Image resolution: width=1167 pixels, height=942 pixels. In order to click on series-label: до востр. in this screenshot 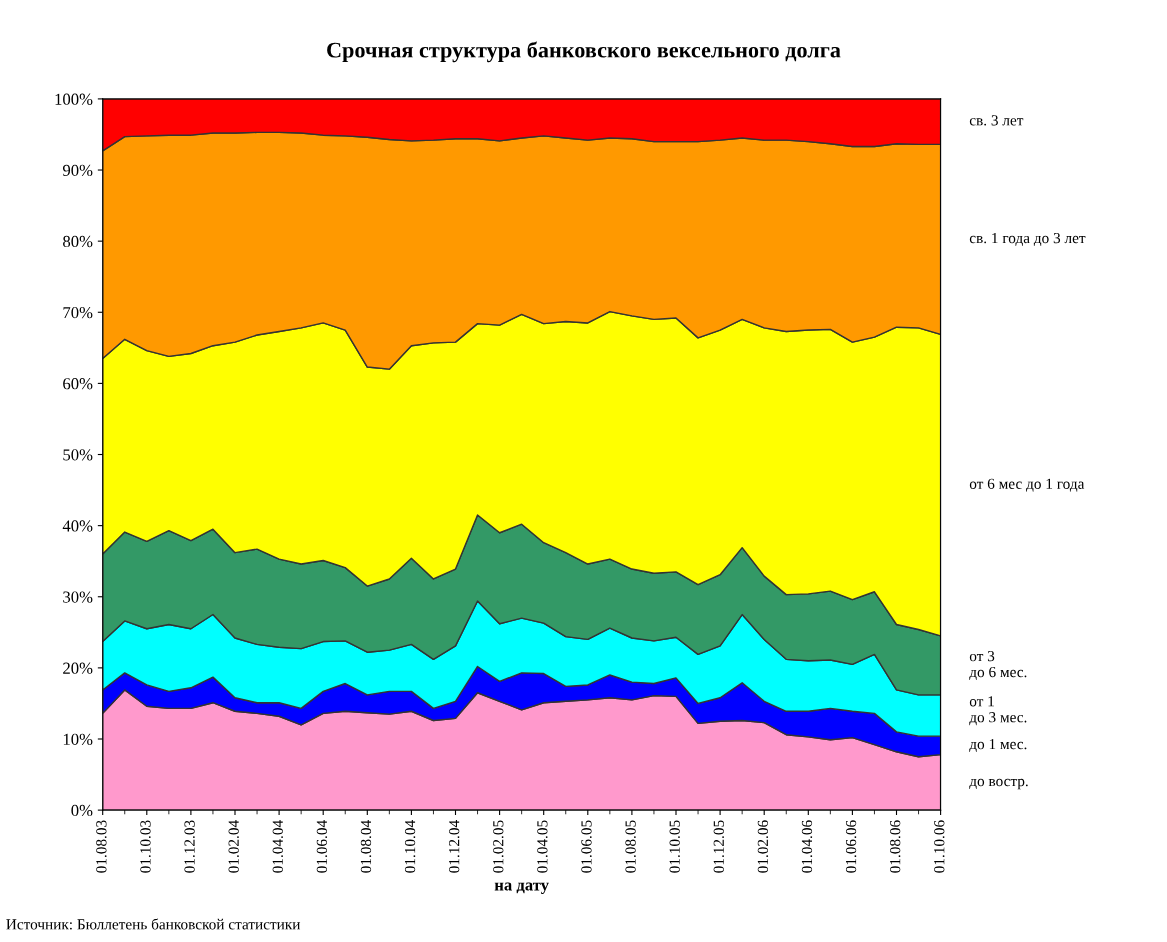, I will do `click(998, 784)`.